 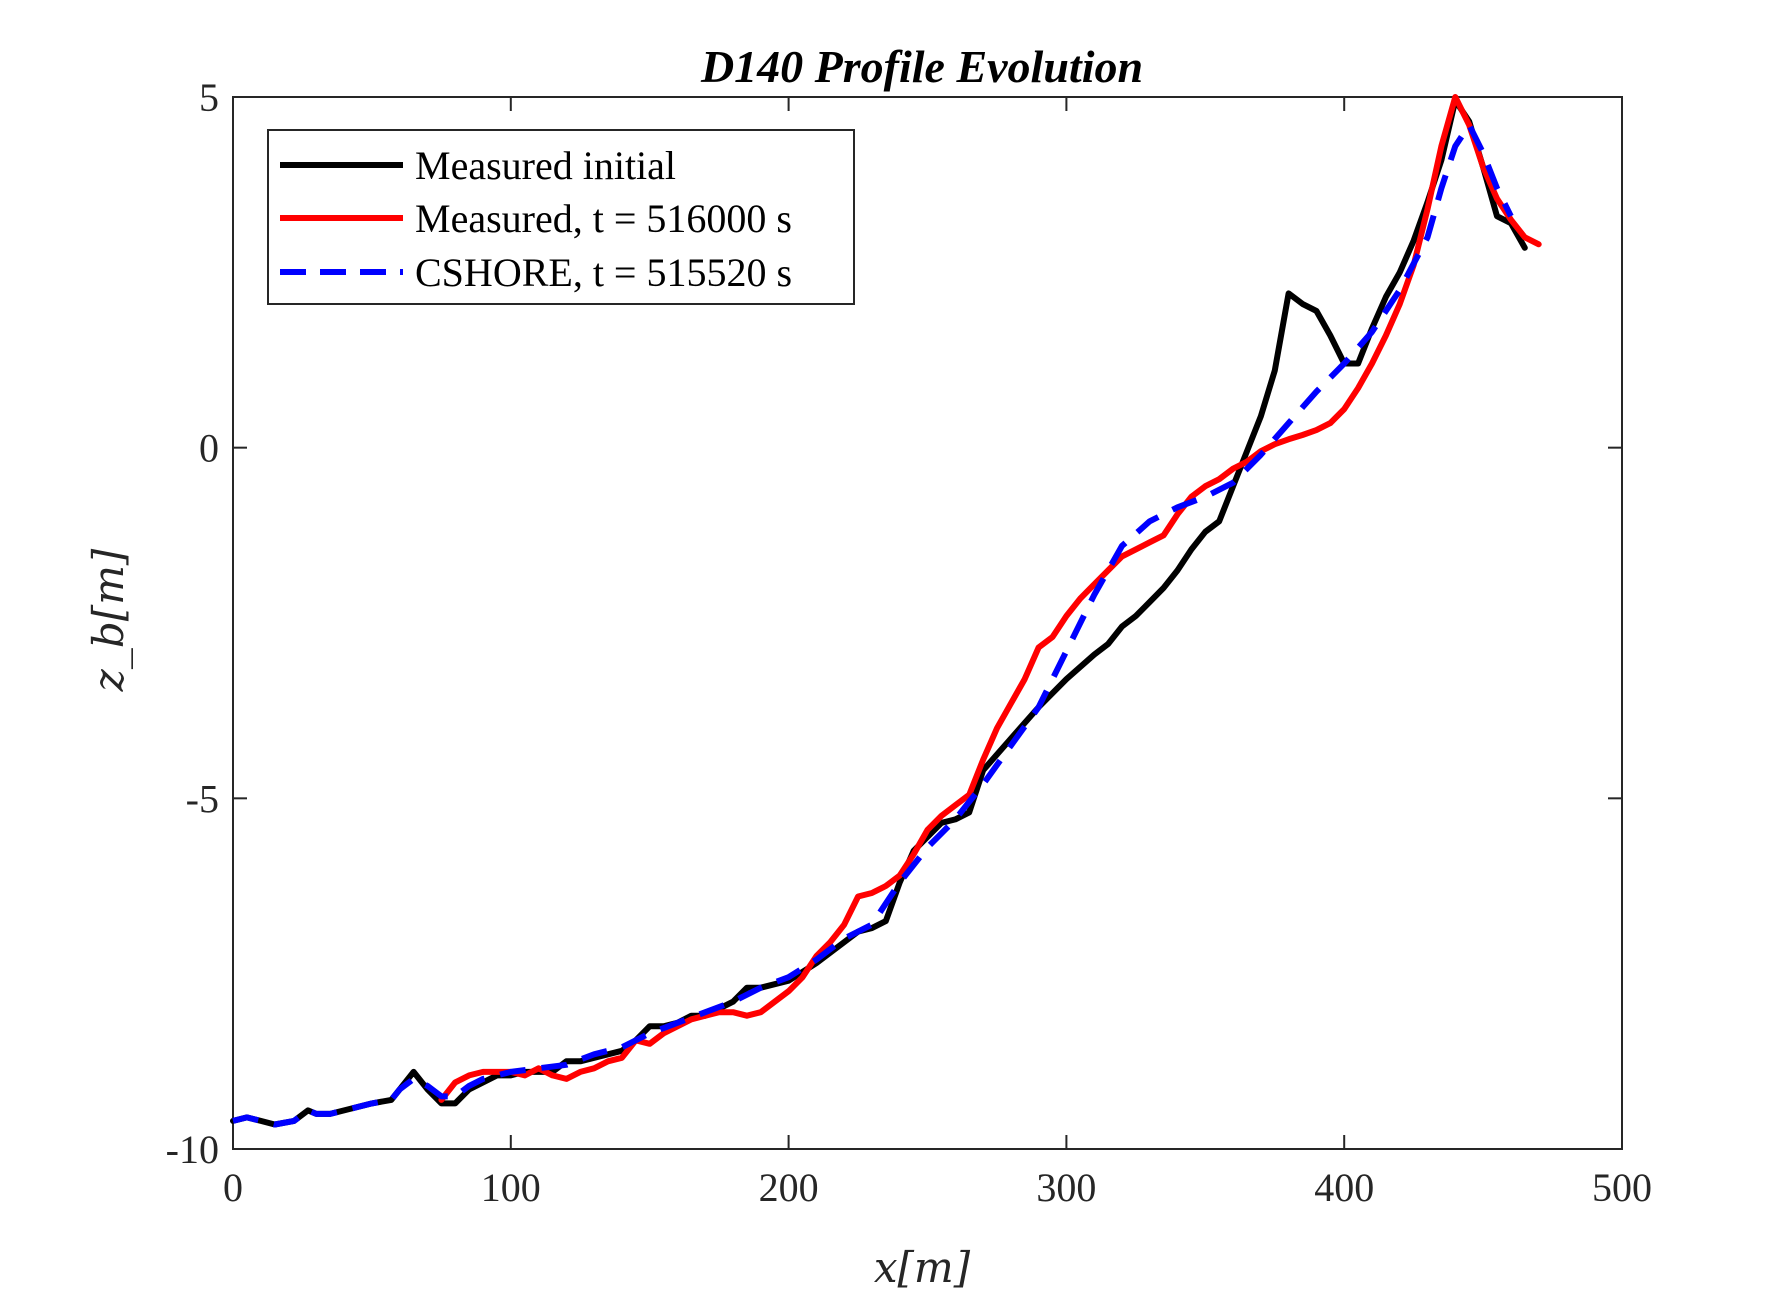 What do you see at coordinates (921, 66) in the screenshot?
I see `chart-title: D140 Profile Evolution` at bounding box center [921, 66].